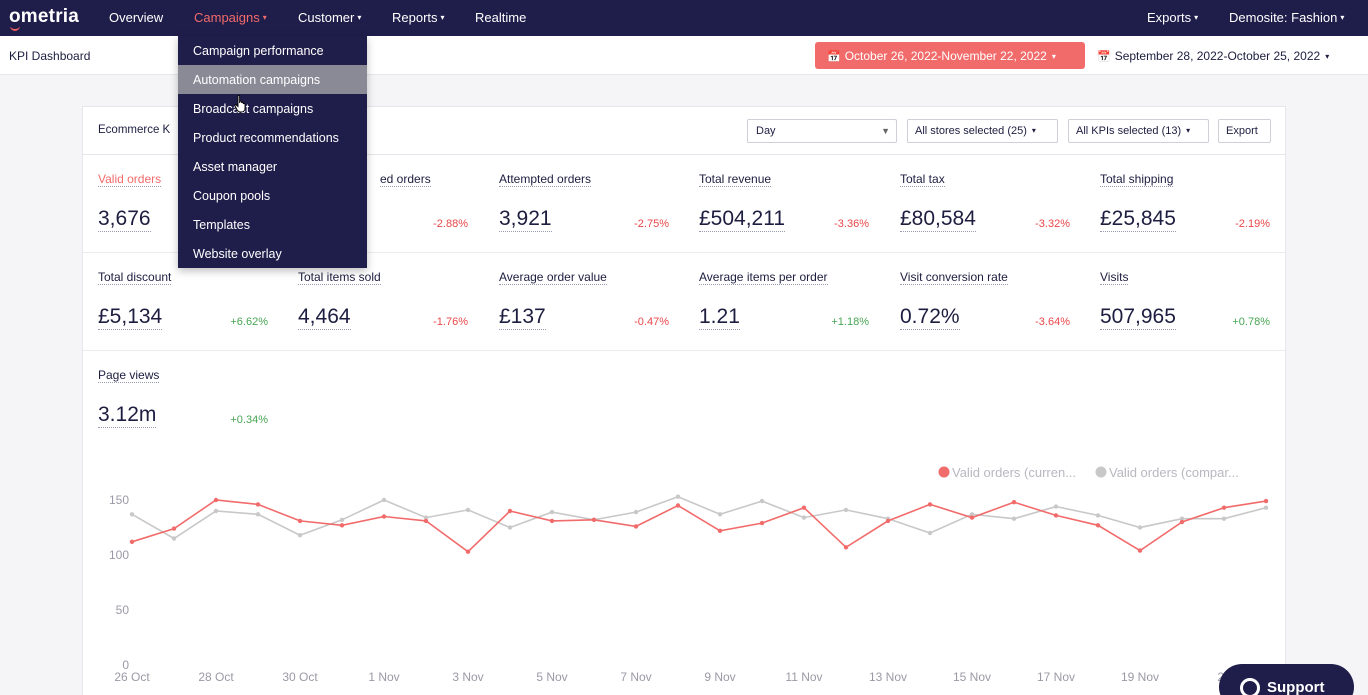 The image size is (1368, 695). I want to click on kpi-label: Visits, so click(1114, 277).